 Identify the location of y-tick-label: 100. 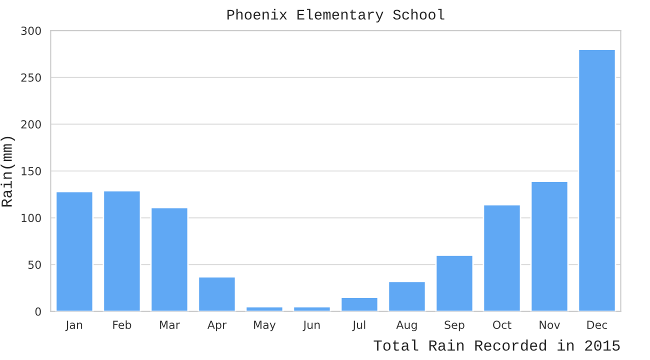
(31, 218).